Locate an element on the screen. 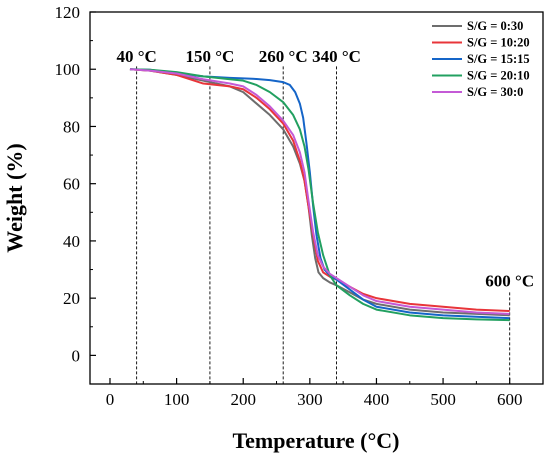 This screenshot has height=458, width=550. x-tick-label-0: 0 is located at coordinates (110, 399).